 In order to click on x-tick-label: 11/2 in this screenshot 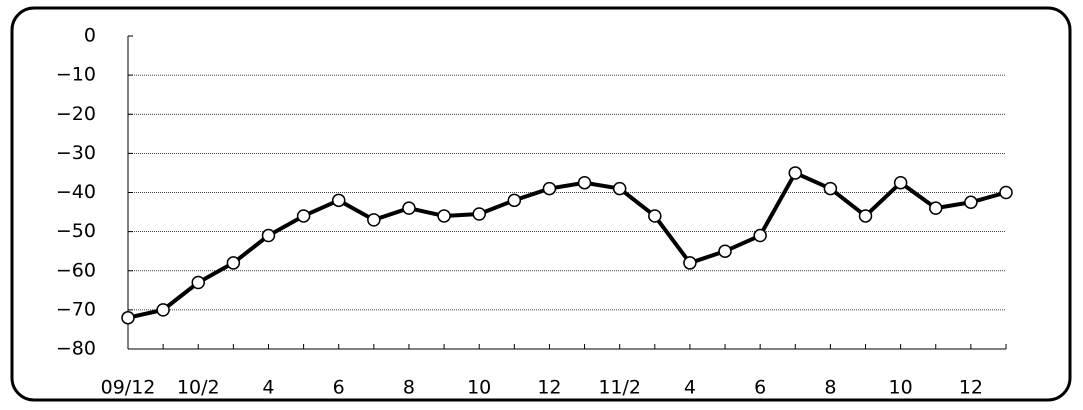, I will do `click(619, 388)`.